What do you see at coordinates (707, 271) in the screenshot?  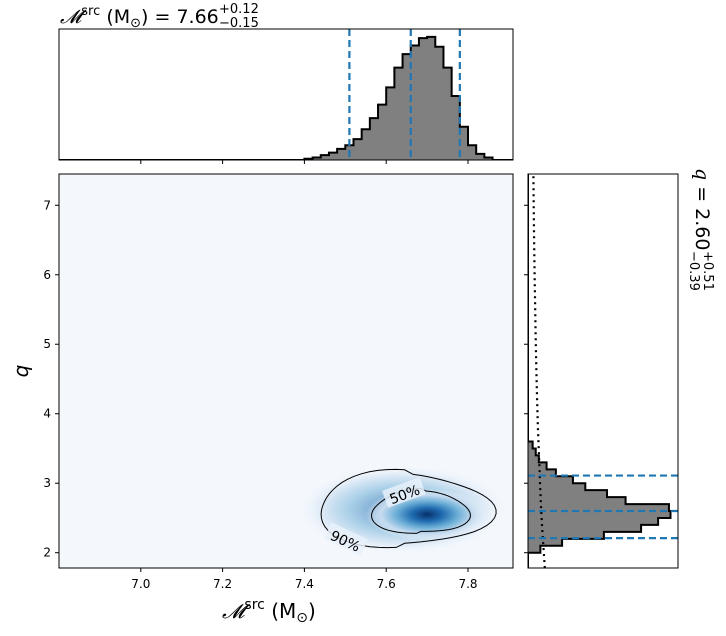 I see `q-title-err-plus: +0.51` at bounding box center [707, 271].